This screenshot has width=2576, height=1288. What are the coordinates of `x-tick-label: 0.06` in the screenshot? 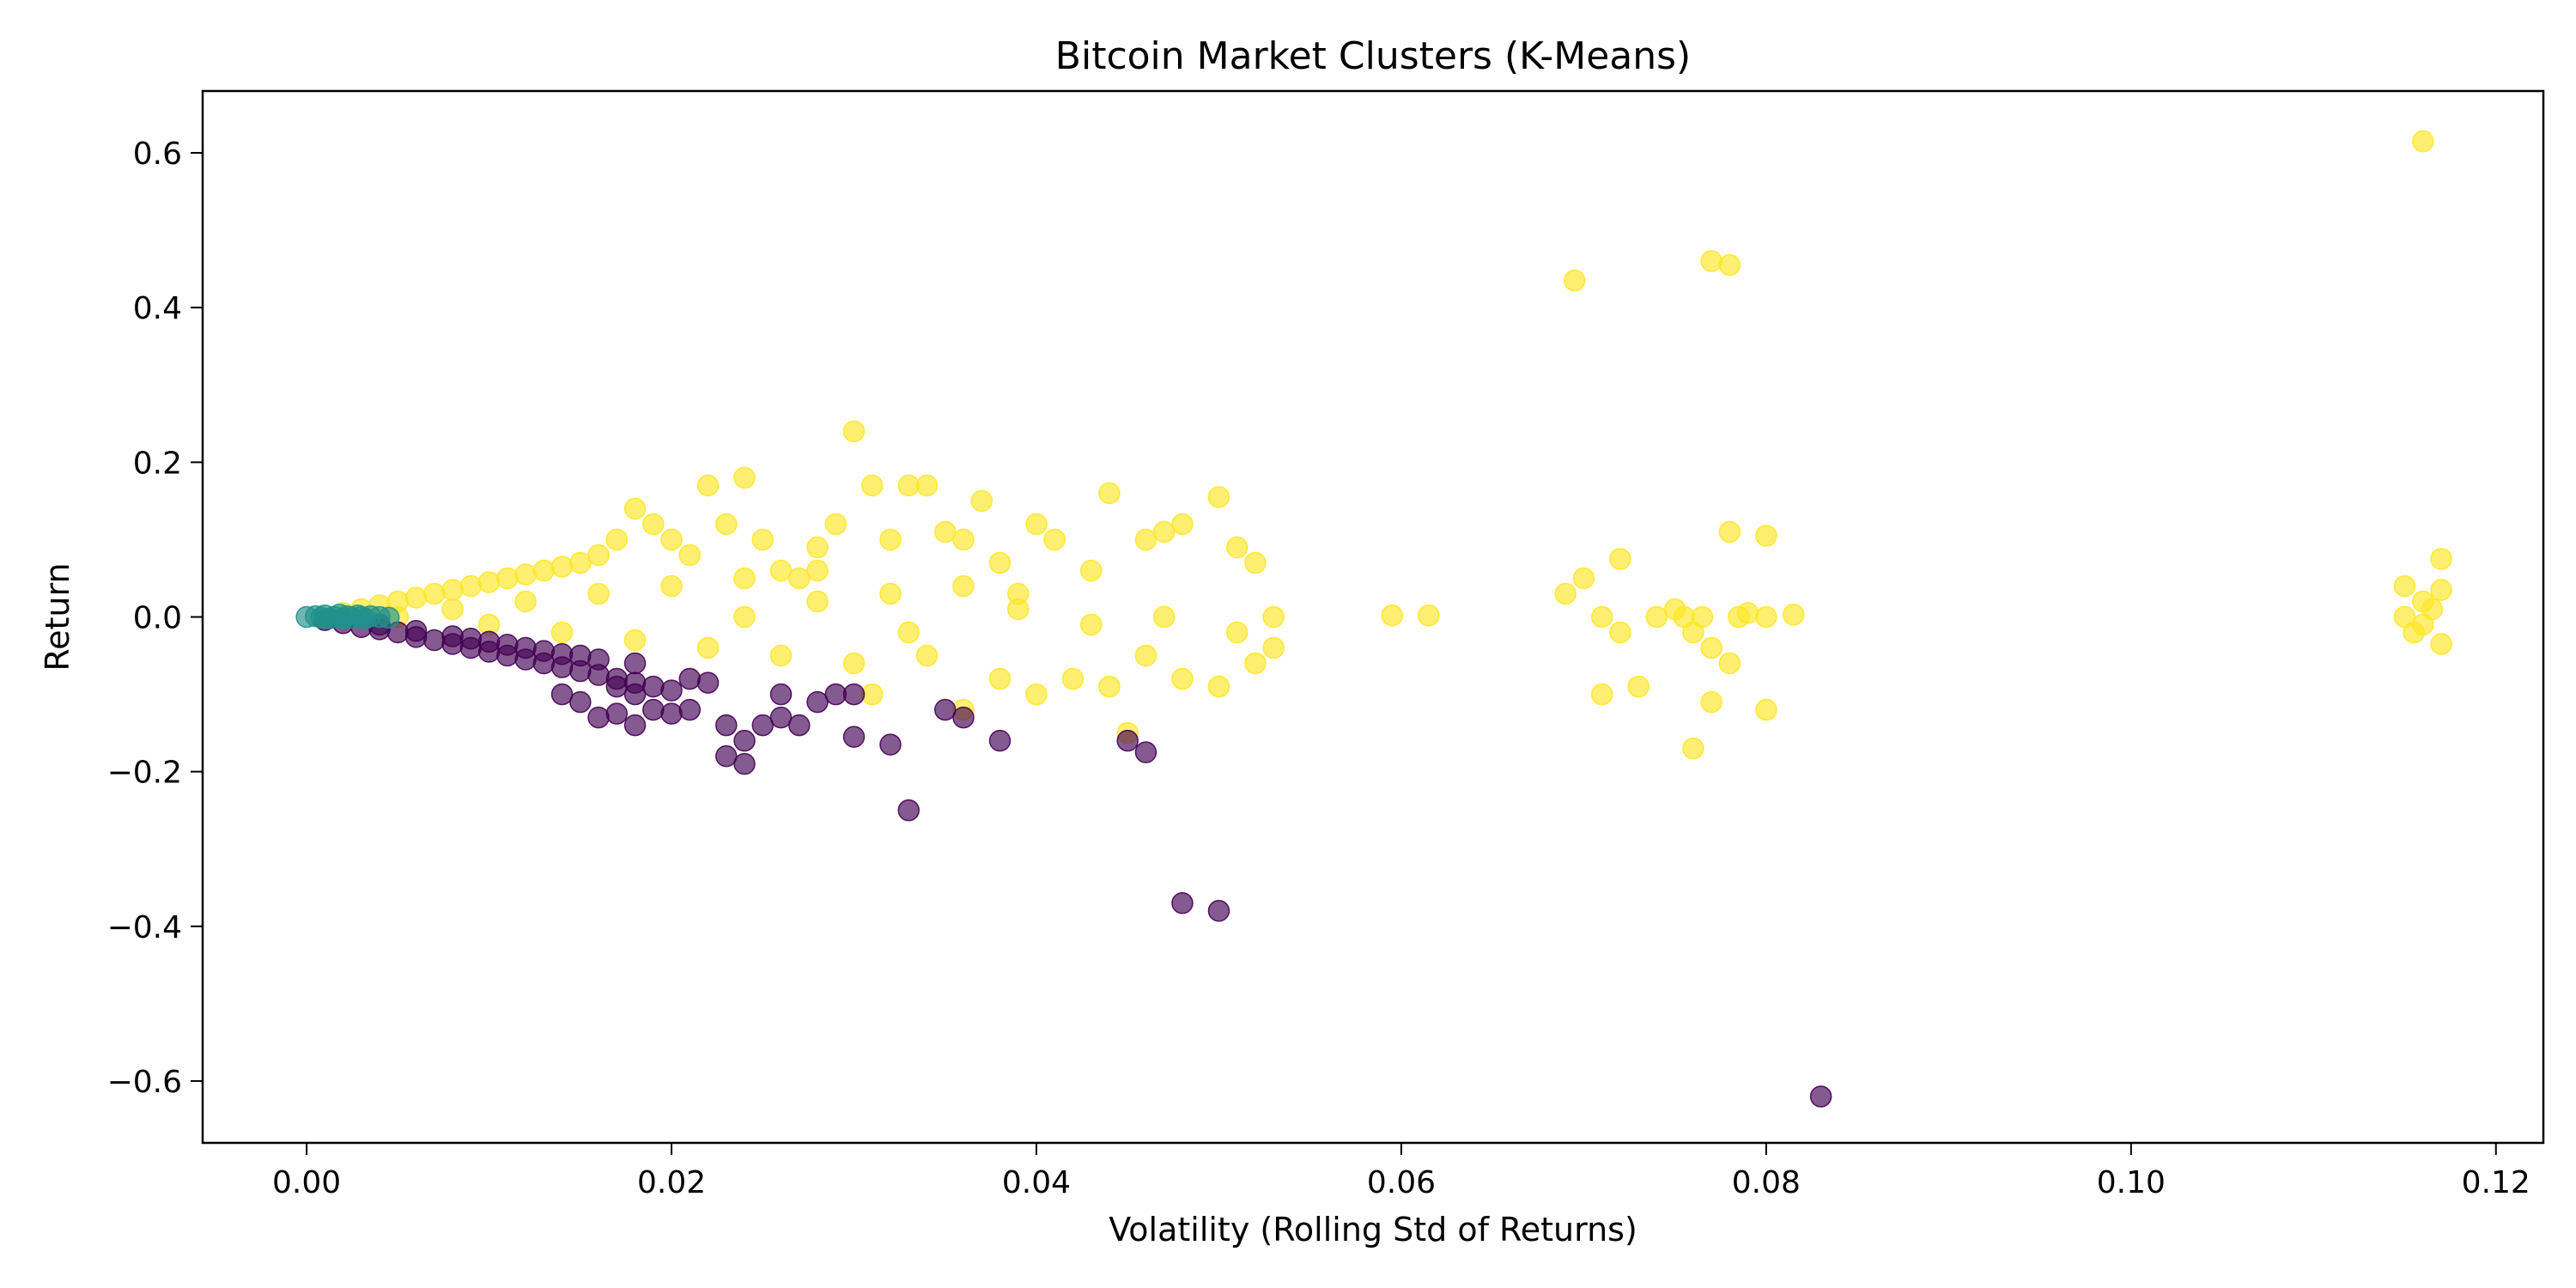 It's located at (1401, 1182).